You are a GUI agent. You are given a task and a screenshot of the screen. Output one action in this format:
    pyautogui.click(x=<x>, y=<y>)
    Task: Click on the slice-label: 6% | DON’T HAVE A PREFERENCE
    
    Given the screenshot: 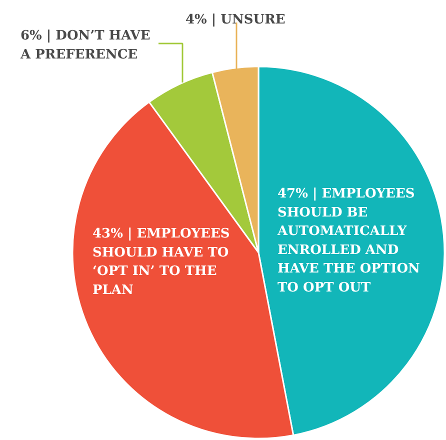 What is the action you would take?
    pyautogui.click(x=85, y=45)
    